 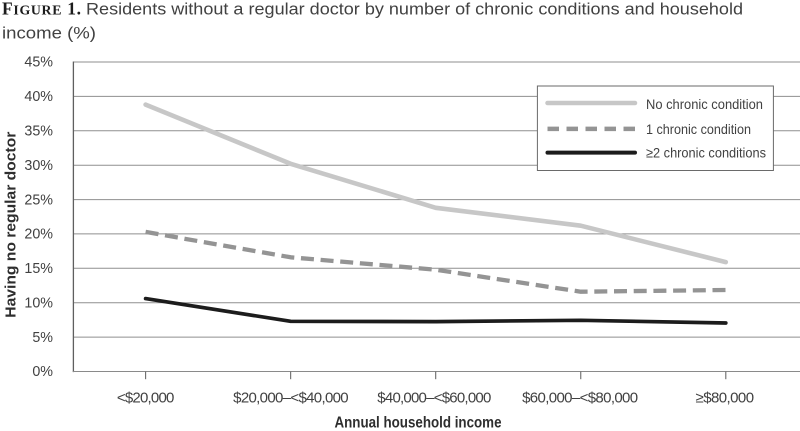 What do you see at coordinates (49, 33) in the screenshot?
I see `svg-text: income (%)` at bounding box center [49, 33].